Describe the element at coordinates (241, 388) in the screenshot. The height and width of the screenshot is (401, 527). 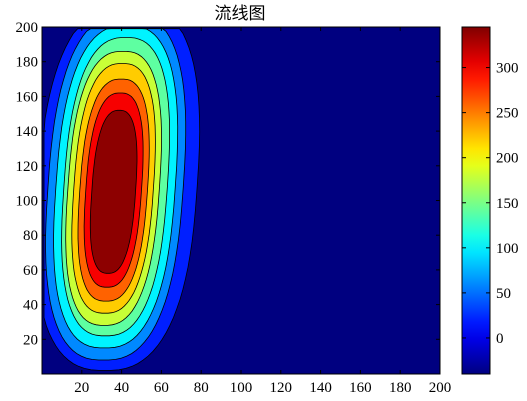
I see `x-tick-label-100: 100` at that location.